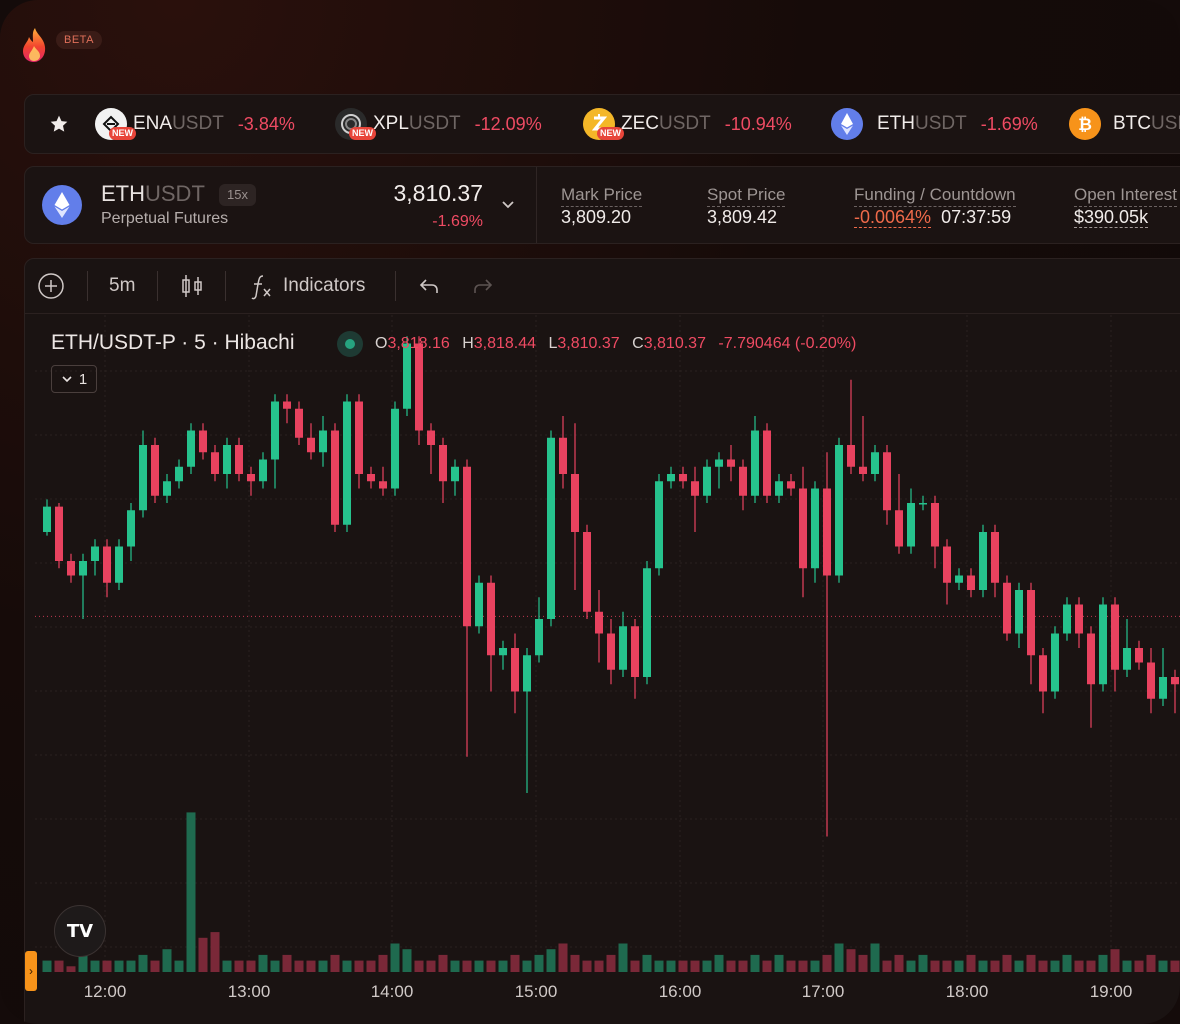  Describe the element at coordinates (438, 193) in the screenshot. I see `last-price: 3,810.37` at that location.